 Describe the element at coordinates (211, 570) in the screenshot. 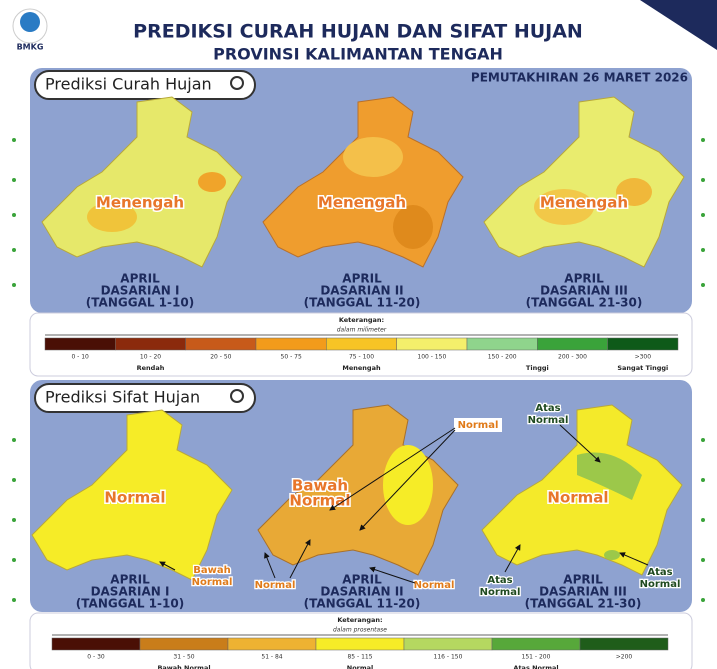

I see `annotation: Bawah` at that location.